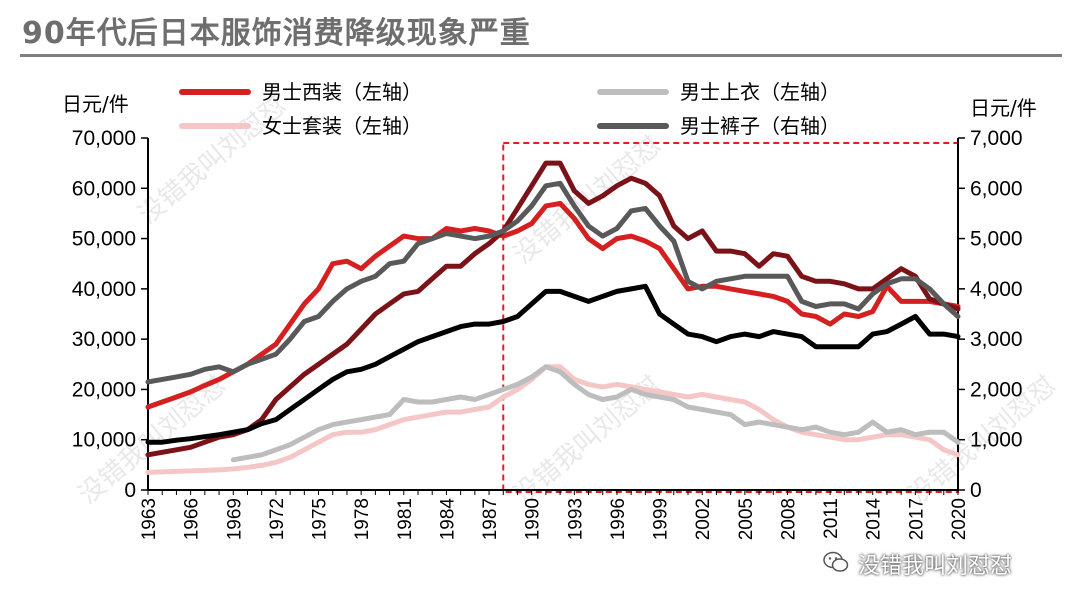 The width and height of the screenshot is (1080, 609). What do you see at coordinates (509, 109) in the screenshot?
I see `chart-legend: 男士西装（左轴） 男士上衣（左轴） 女士套装（左轴） 男士裤子（右轴）` at bounding box center [509, 109].